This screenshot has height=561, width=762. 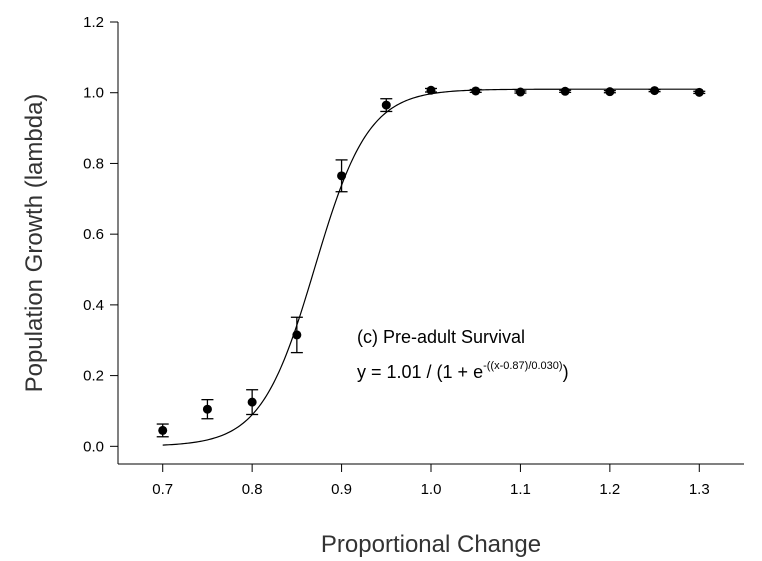 I want to click on x-axis-ticks: 0.7 0.8 0.9 1.0 1.1 1.2 1.3, so click(x=431, y=481).